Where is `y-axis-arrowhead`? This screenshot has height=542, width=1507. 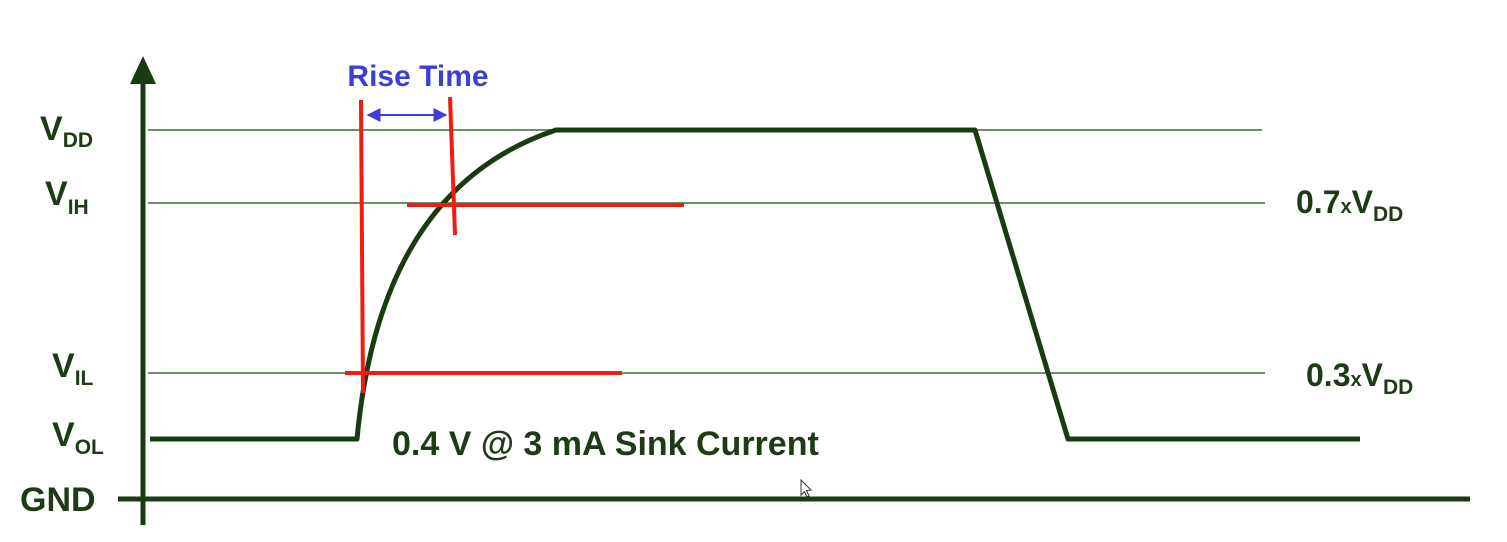 y-axis-arrowhead is located at coordinates (143, 70).